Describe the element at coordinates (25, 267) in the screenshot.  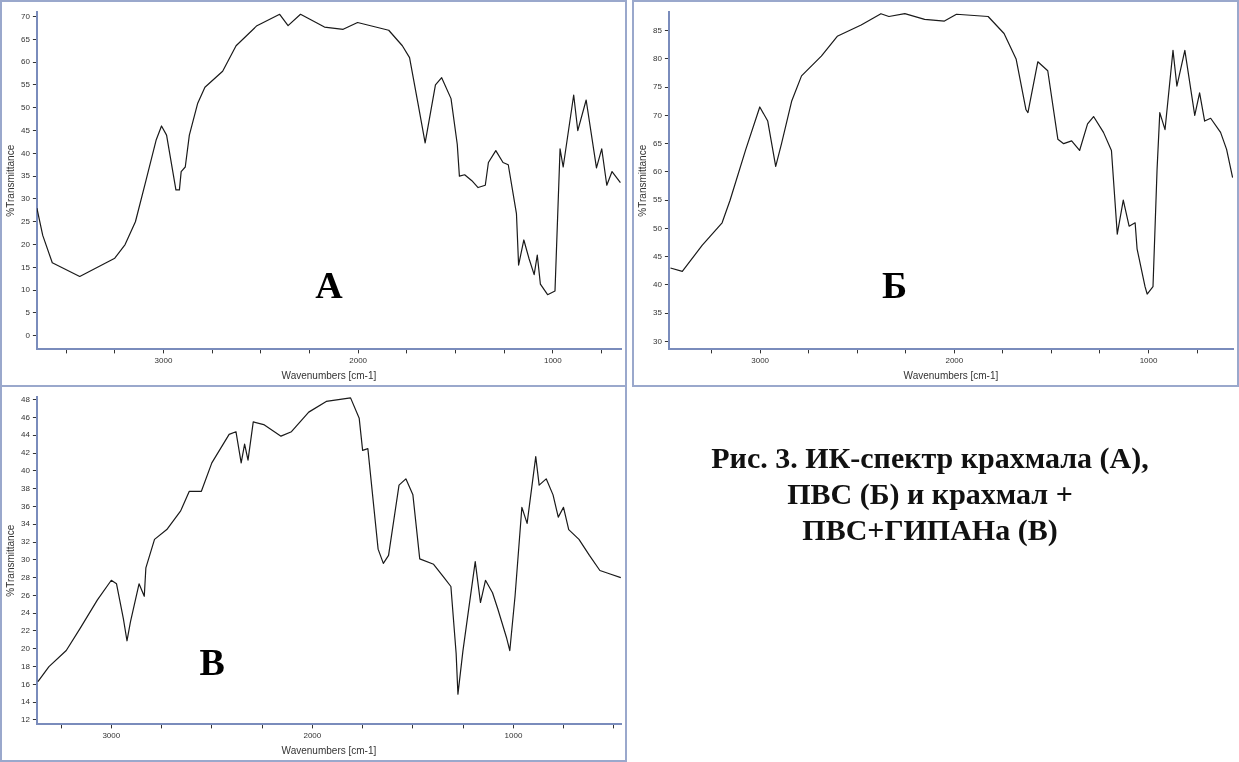
I see `y-tick-label: 15` at that location.